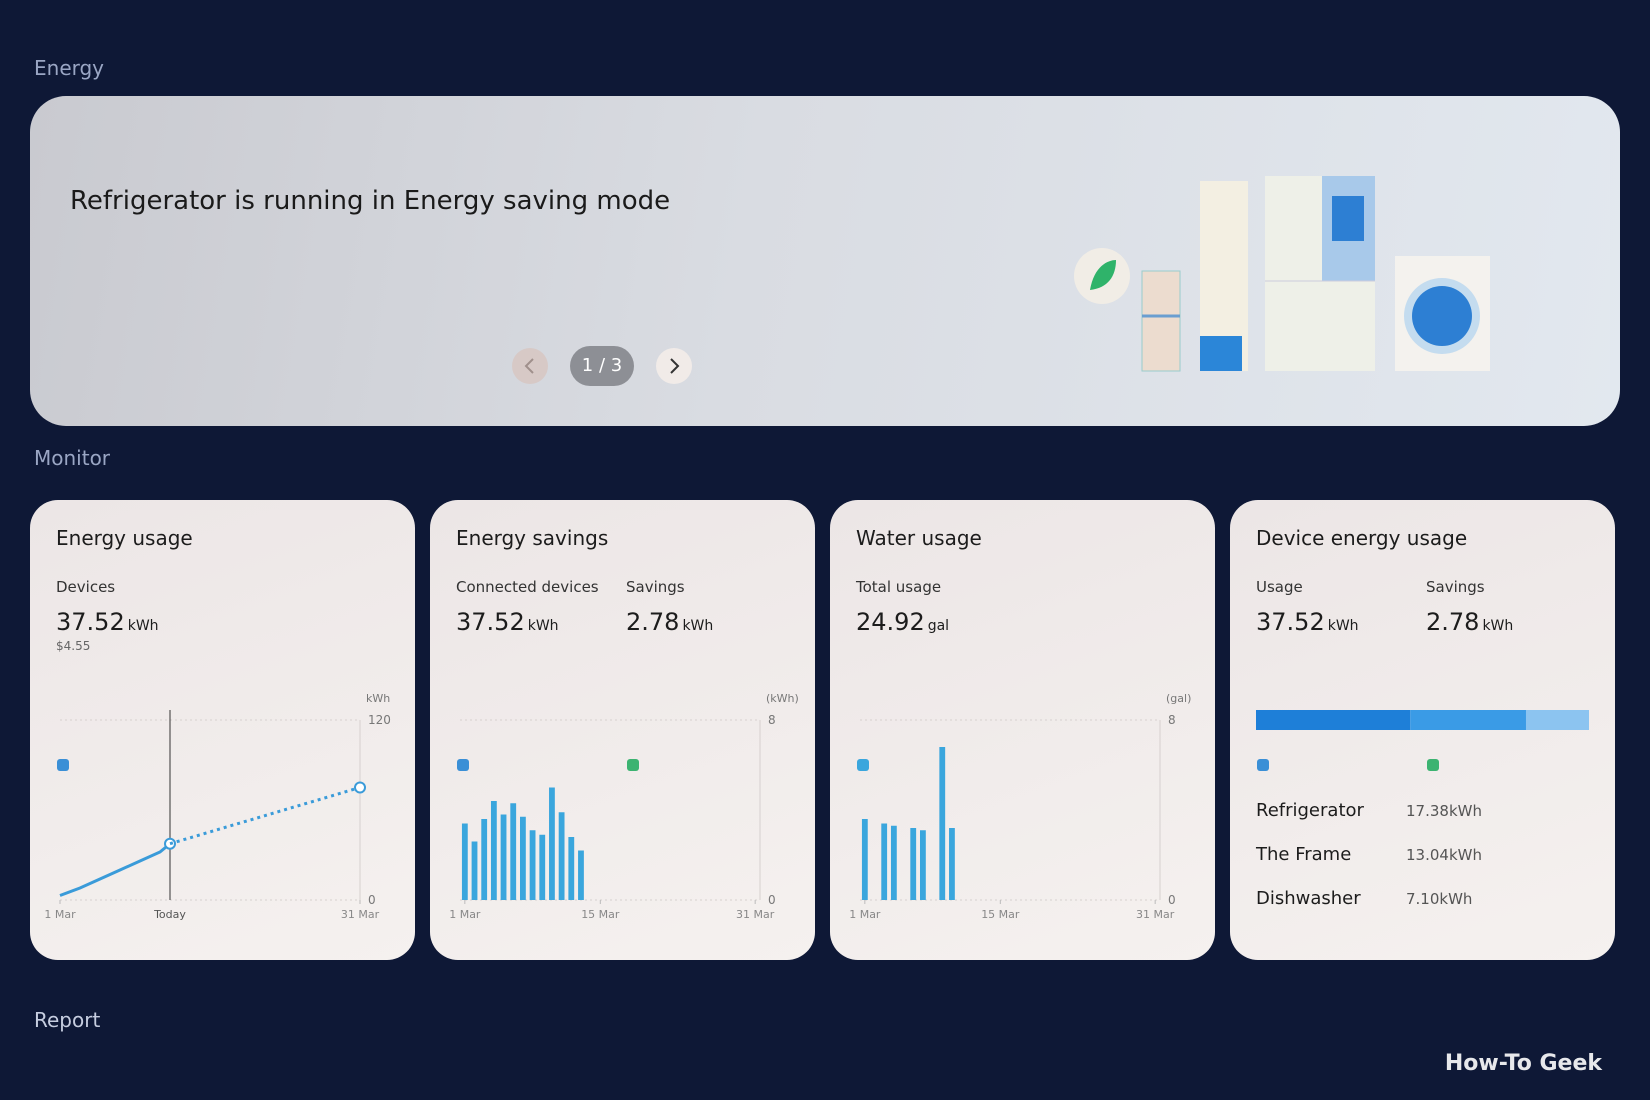  Describe the element at coordinates (69, 68) in the screenshot. I see `section-title: Energy` at that location.